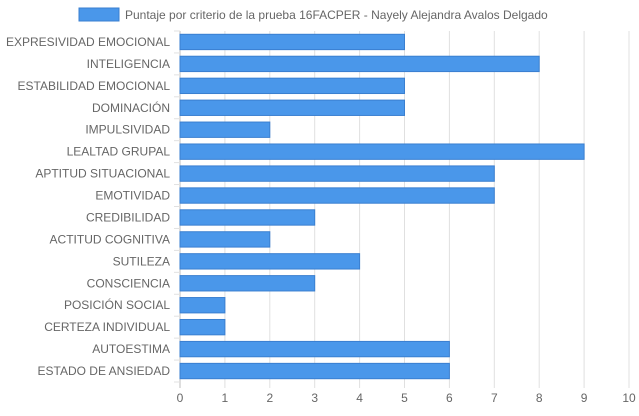 This screenshot has width=639, height=416. I want to click on y-category-label: EXPRESIVIDAD EMOCIONAL, so click(88, 42).